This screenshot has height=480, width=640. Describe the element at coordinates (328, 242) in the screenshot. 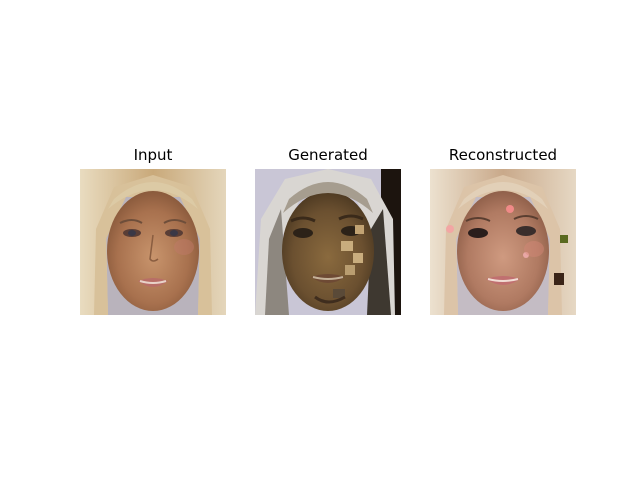

I see `face-image-generated` at that location.